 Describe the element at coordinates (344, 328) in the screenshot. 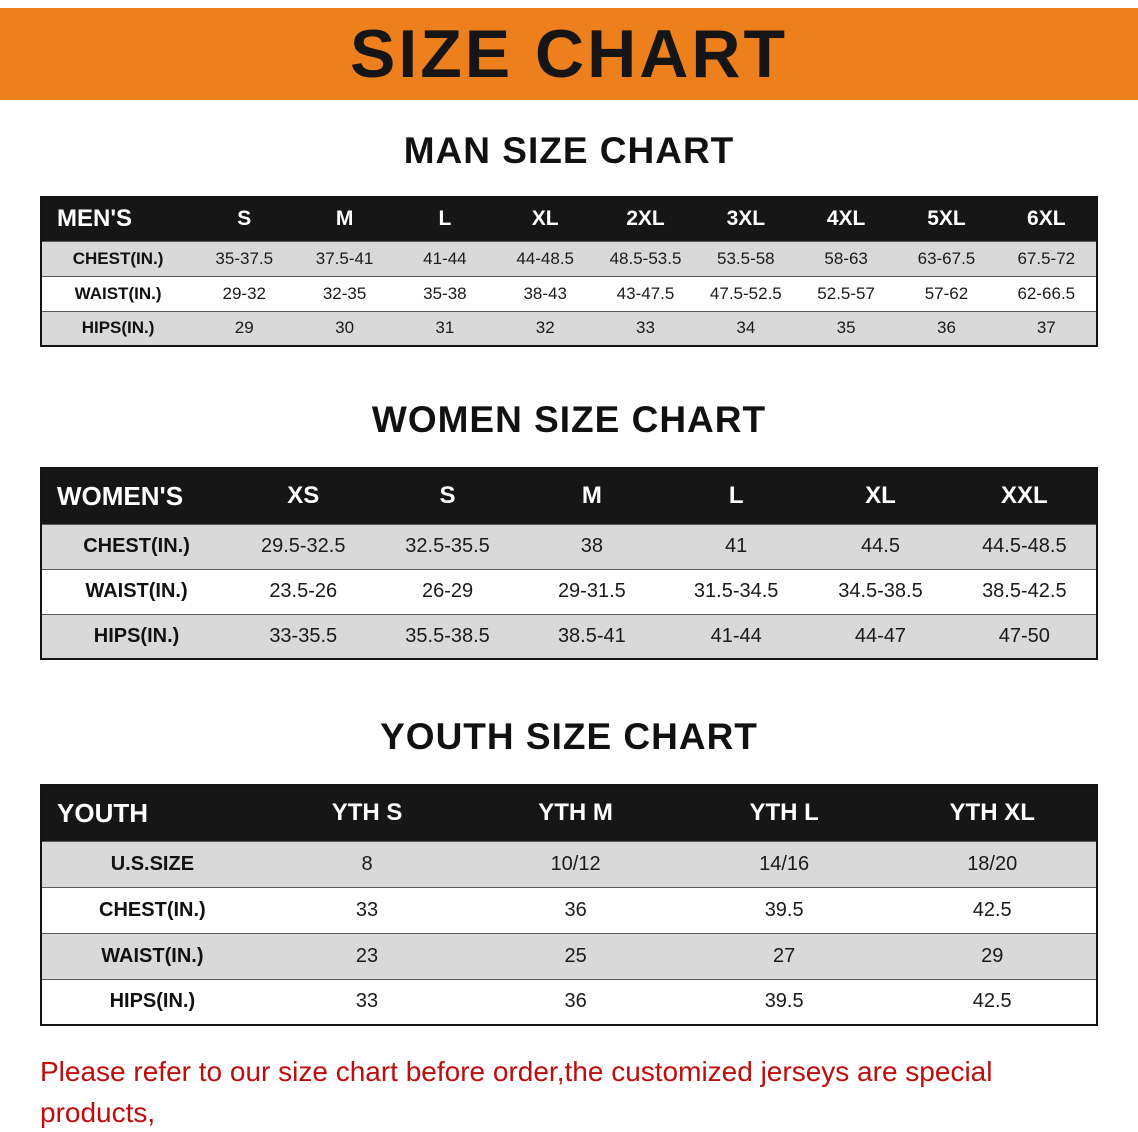

I see `size-value: 30` at that location.